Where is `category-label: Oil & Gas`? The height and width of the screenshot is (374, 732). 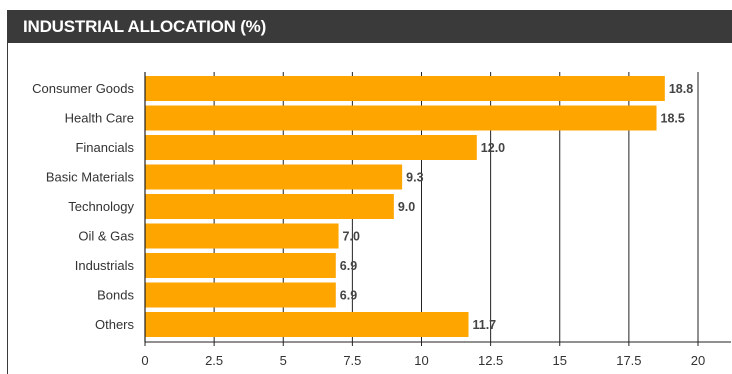 category-label: Oil & Gas is located at coordinates (106, 236).